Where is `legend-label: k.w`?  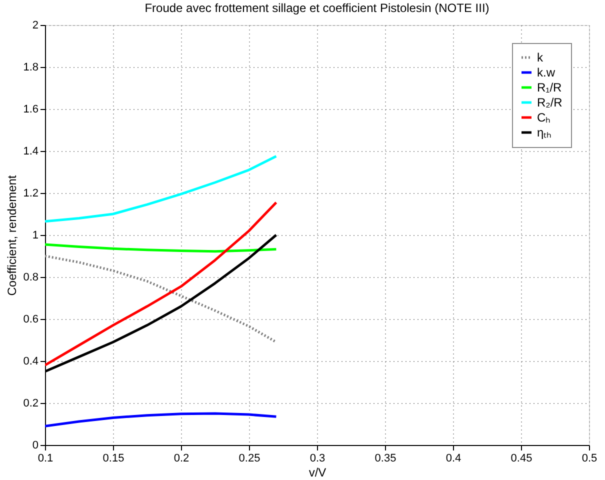 legend-label: k.w is located at coordinates (546, 73).